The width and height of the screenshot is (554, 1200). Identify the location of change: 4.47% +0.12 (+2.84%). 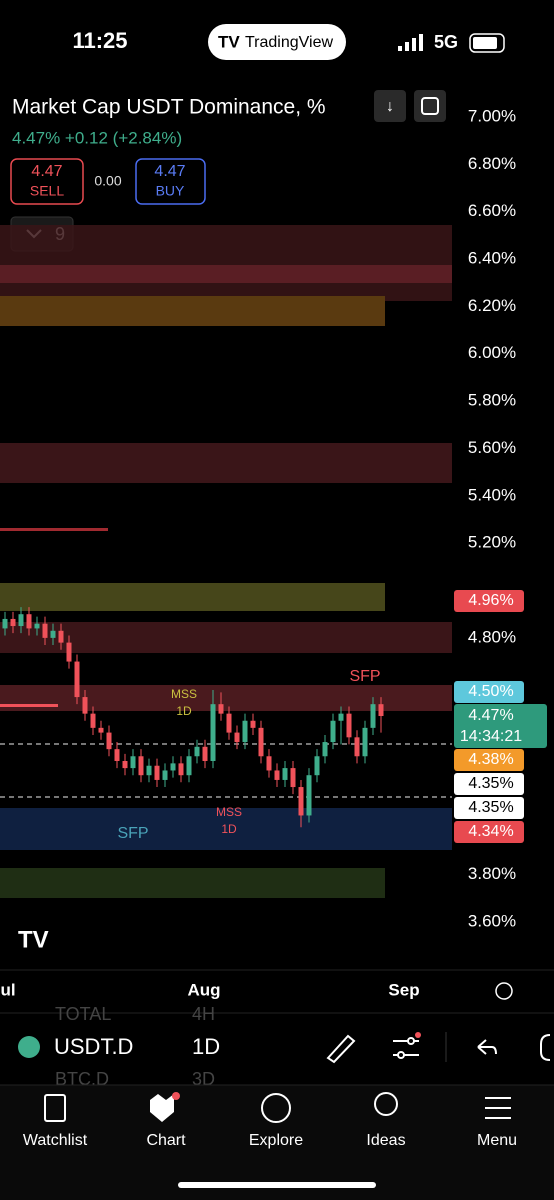
(97, 137).